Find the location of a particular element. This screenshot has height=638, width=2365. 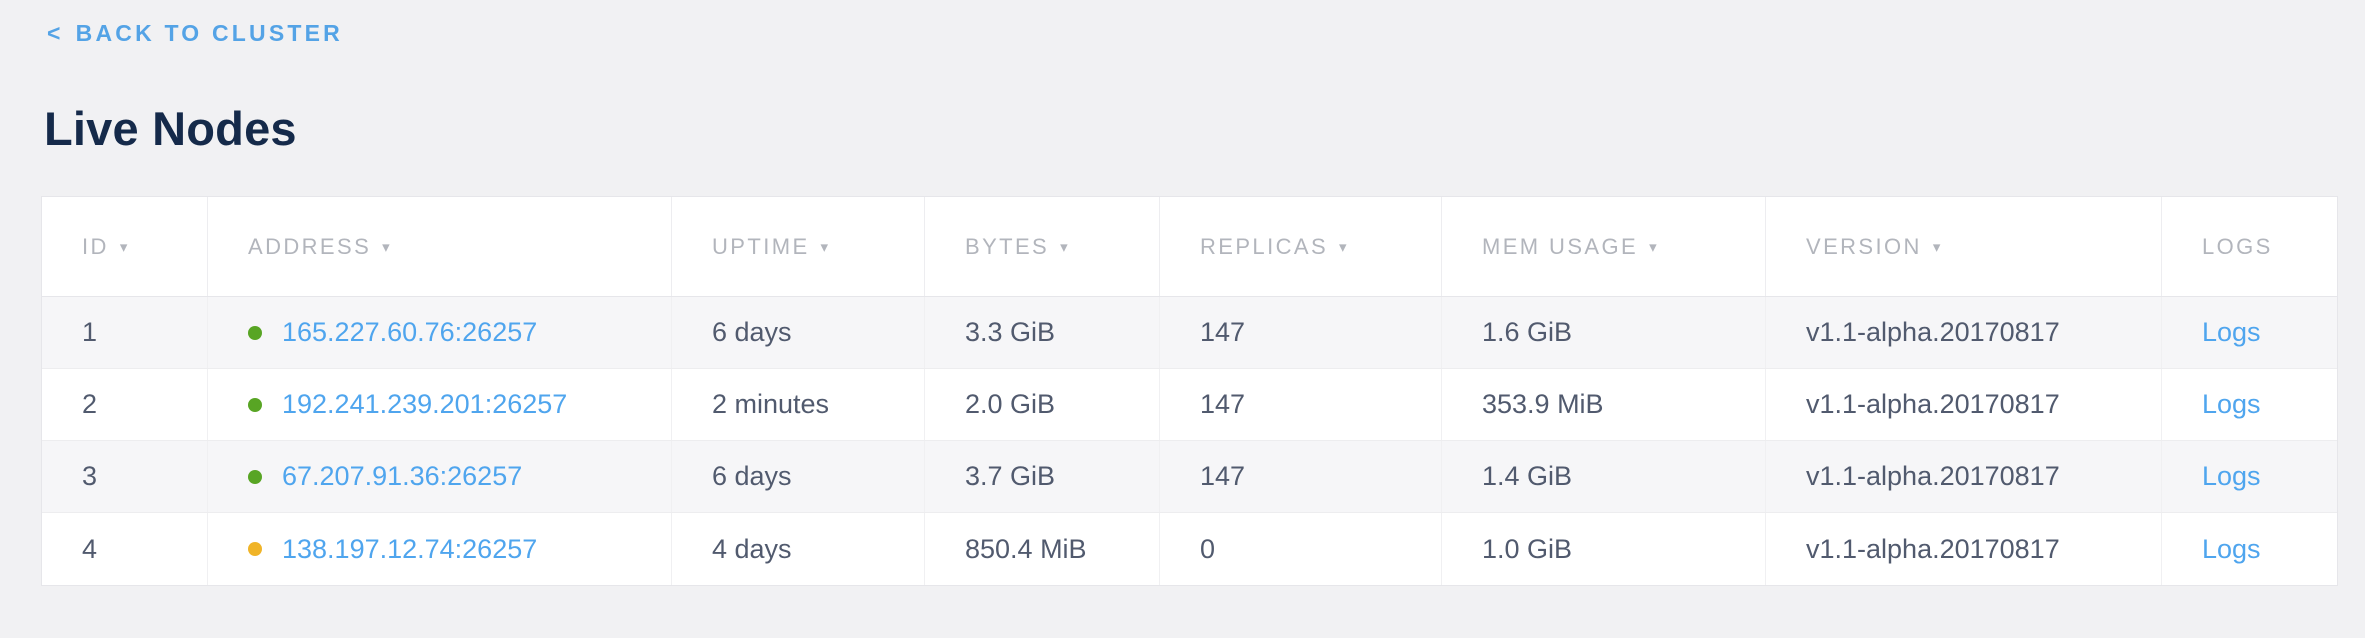

cell-mem-usage: 1.6 GiB is located at coordinates (1604, 332).